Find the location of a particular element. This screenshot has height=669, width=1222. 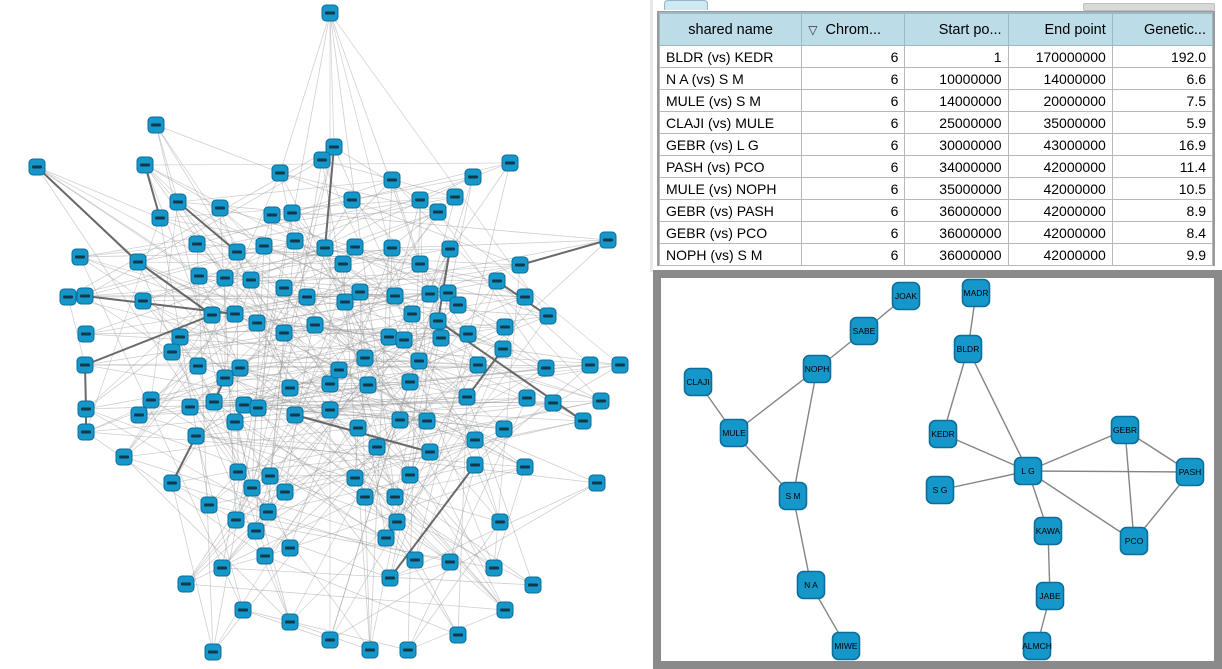

network-node-gebr is located at coordinates (1125, 430).